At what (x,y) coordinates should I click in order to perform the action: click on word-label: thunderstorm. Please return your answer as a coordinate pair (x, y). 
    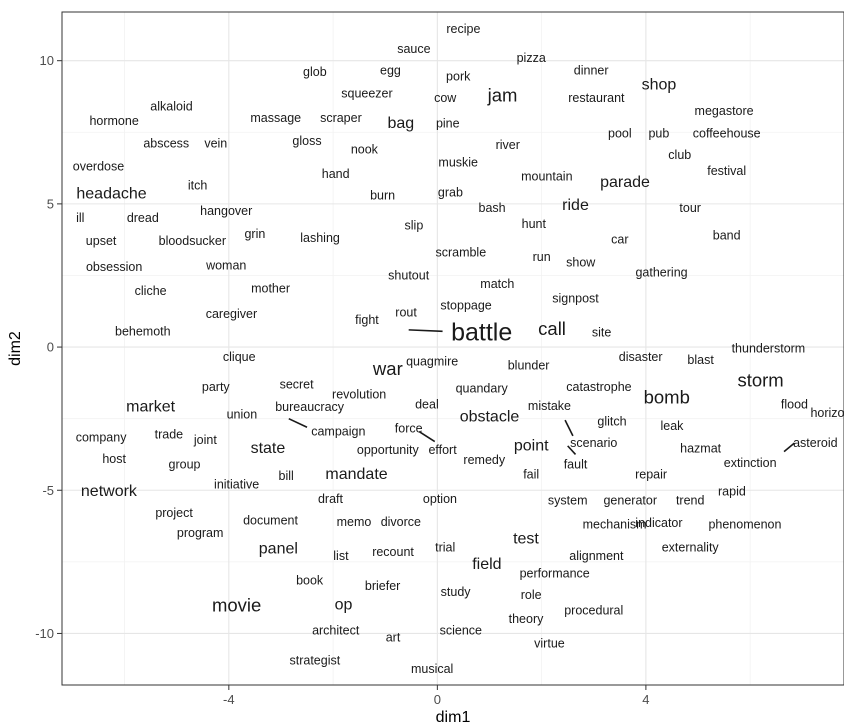
    Looking at the image, I should click on (769, 349).